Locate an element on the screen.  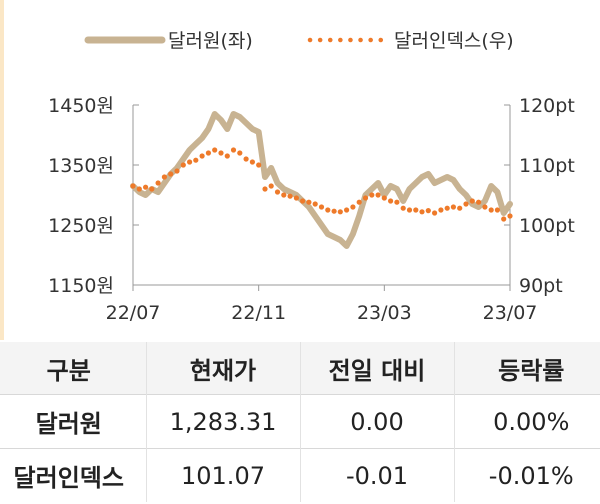
current-price: 1,283.31 is located at coordinates (222, 421).